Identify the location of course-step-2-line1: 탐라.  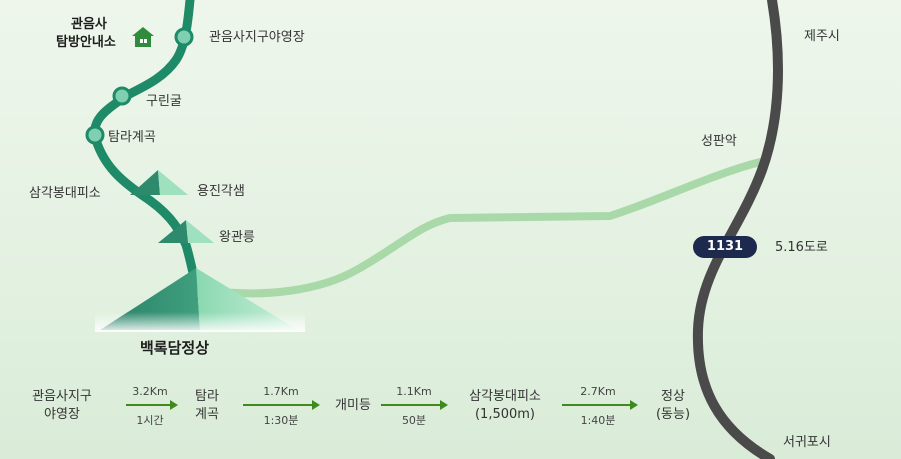
(207, 396).